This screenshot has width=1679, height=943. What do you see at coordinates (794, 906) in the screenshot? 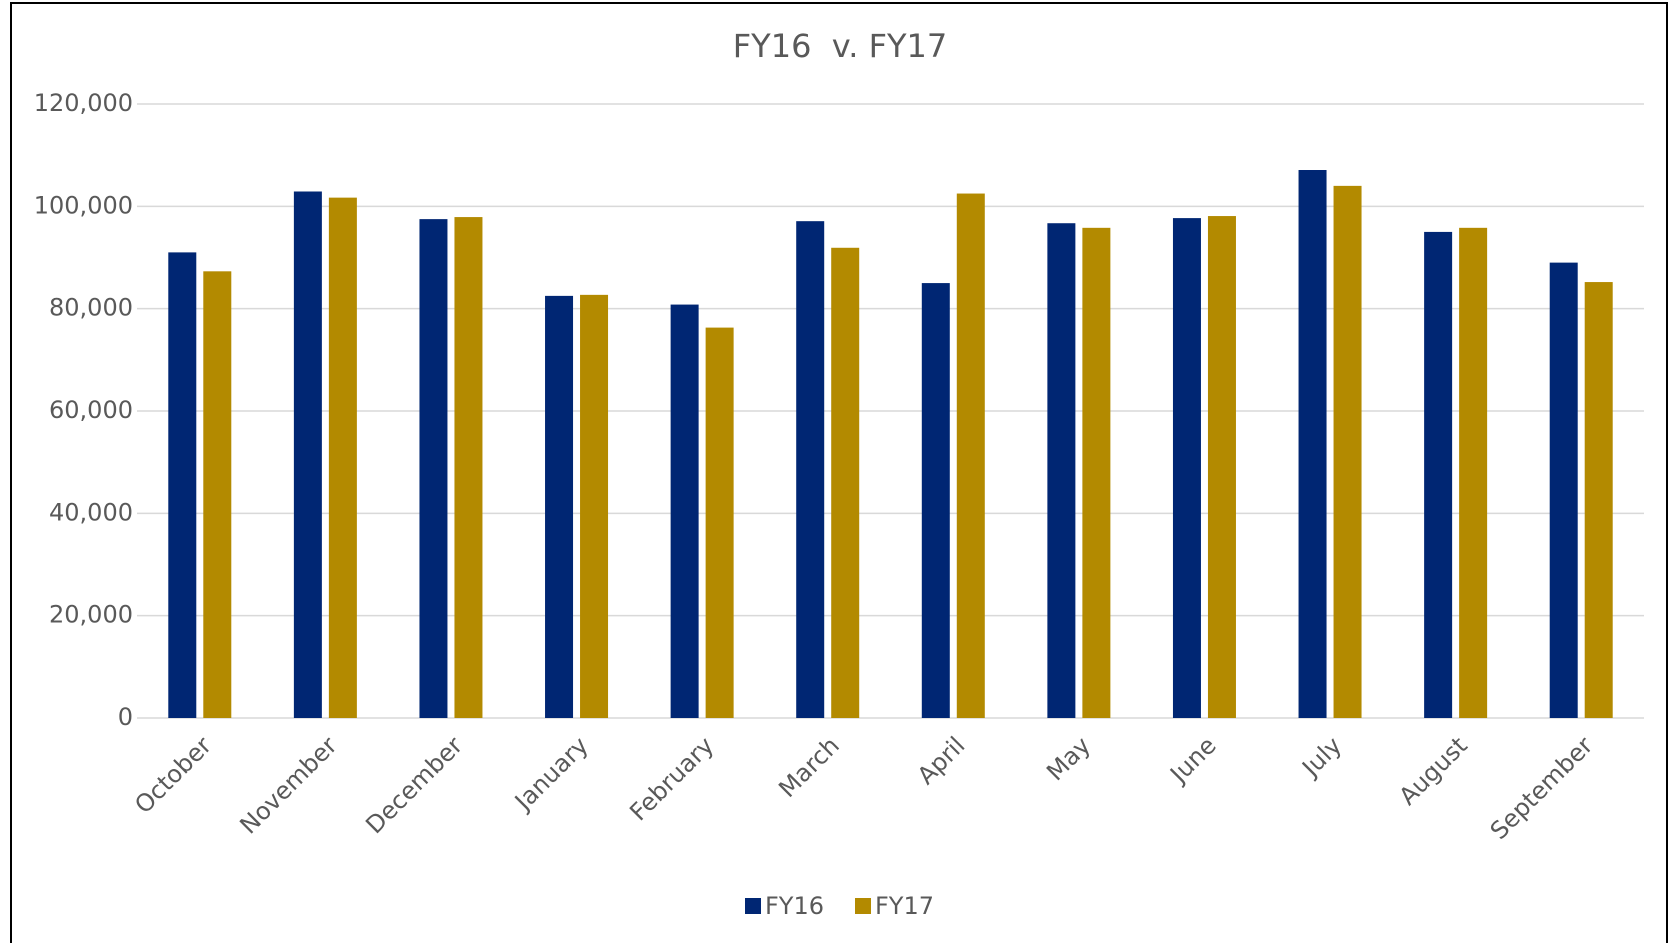
I see `legend-label: FY16` at bounding box center [794, 906].